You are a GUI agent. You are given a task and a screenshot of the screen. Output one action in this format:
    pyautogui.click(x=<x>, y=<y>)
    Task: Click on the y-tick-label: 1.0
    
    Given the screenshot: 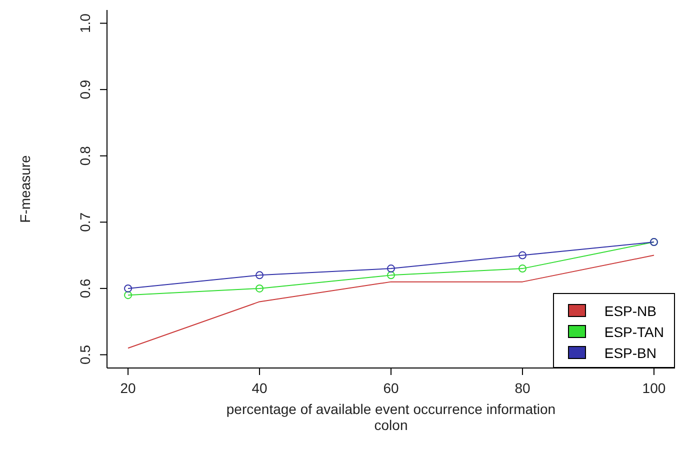 What is the action you would take?
    pyautogui.click(x=85, y=23)
    